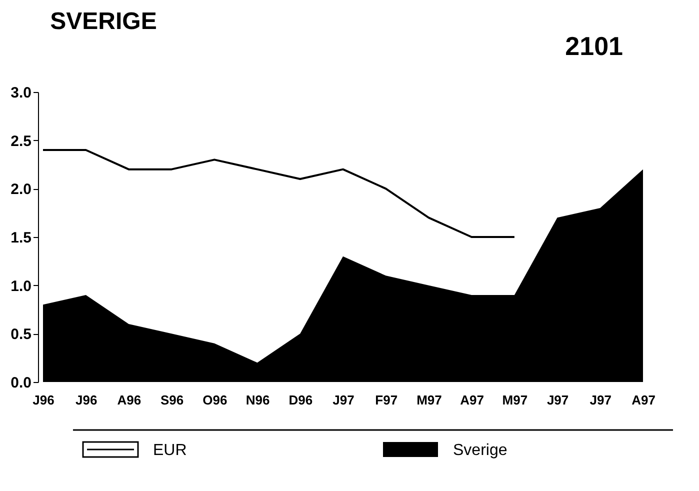 The image size is (699, 491). I want to click on chart-title: SVERIGE, so click(103, 21).